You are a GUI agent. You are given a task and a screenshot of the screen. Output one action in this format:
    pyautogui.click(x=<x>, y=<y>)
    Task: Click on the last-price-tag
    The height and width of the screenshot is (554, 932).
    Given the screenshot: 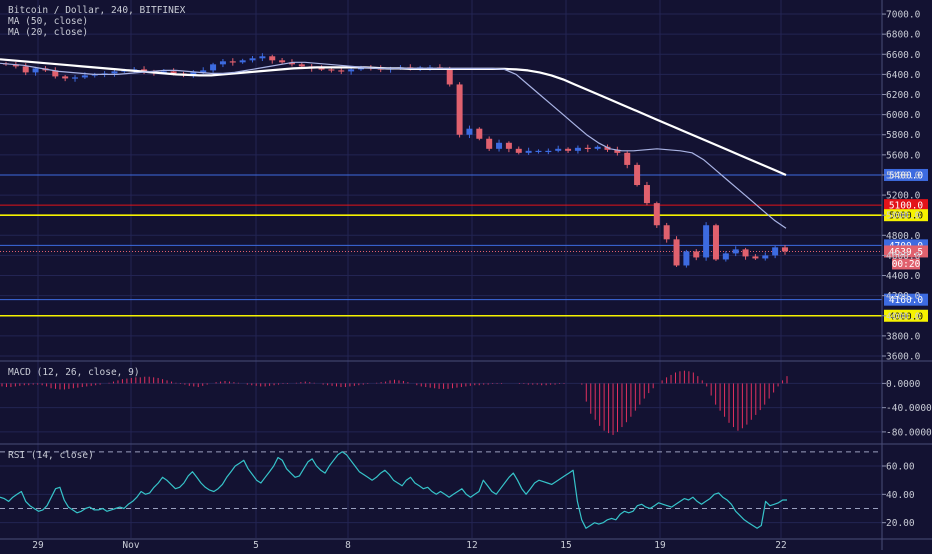 What is the action you would take?
    pyautogui.click(x=906, y=251)
    